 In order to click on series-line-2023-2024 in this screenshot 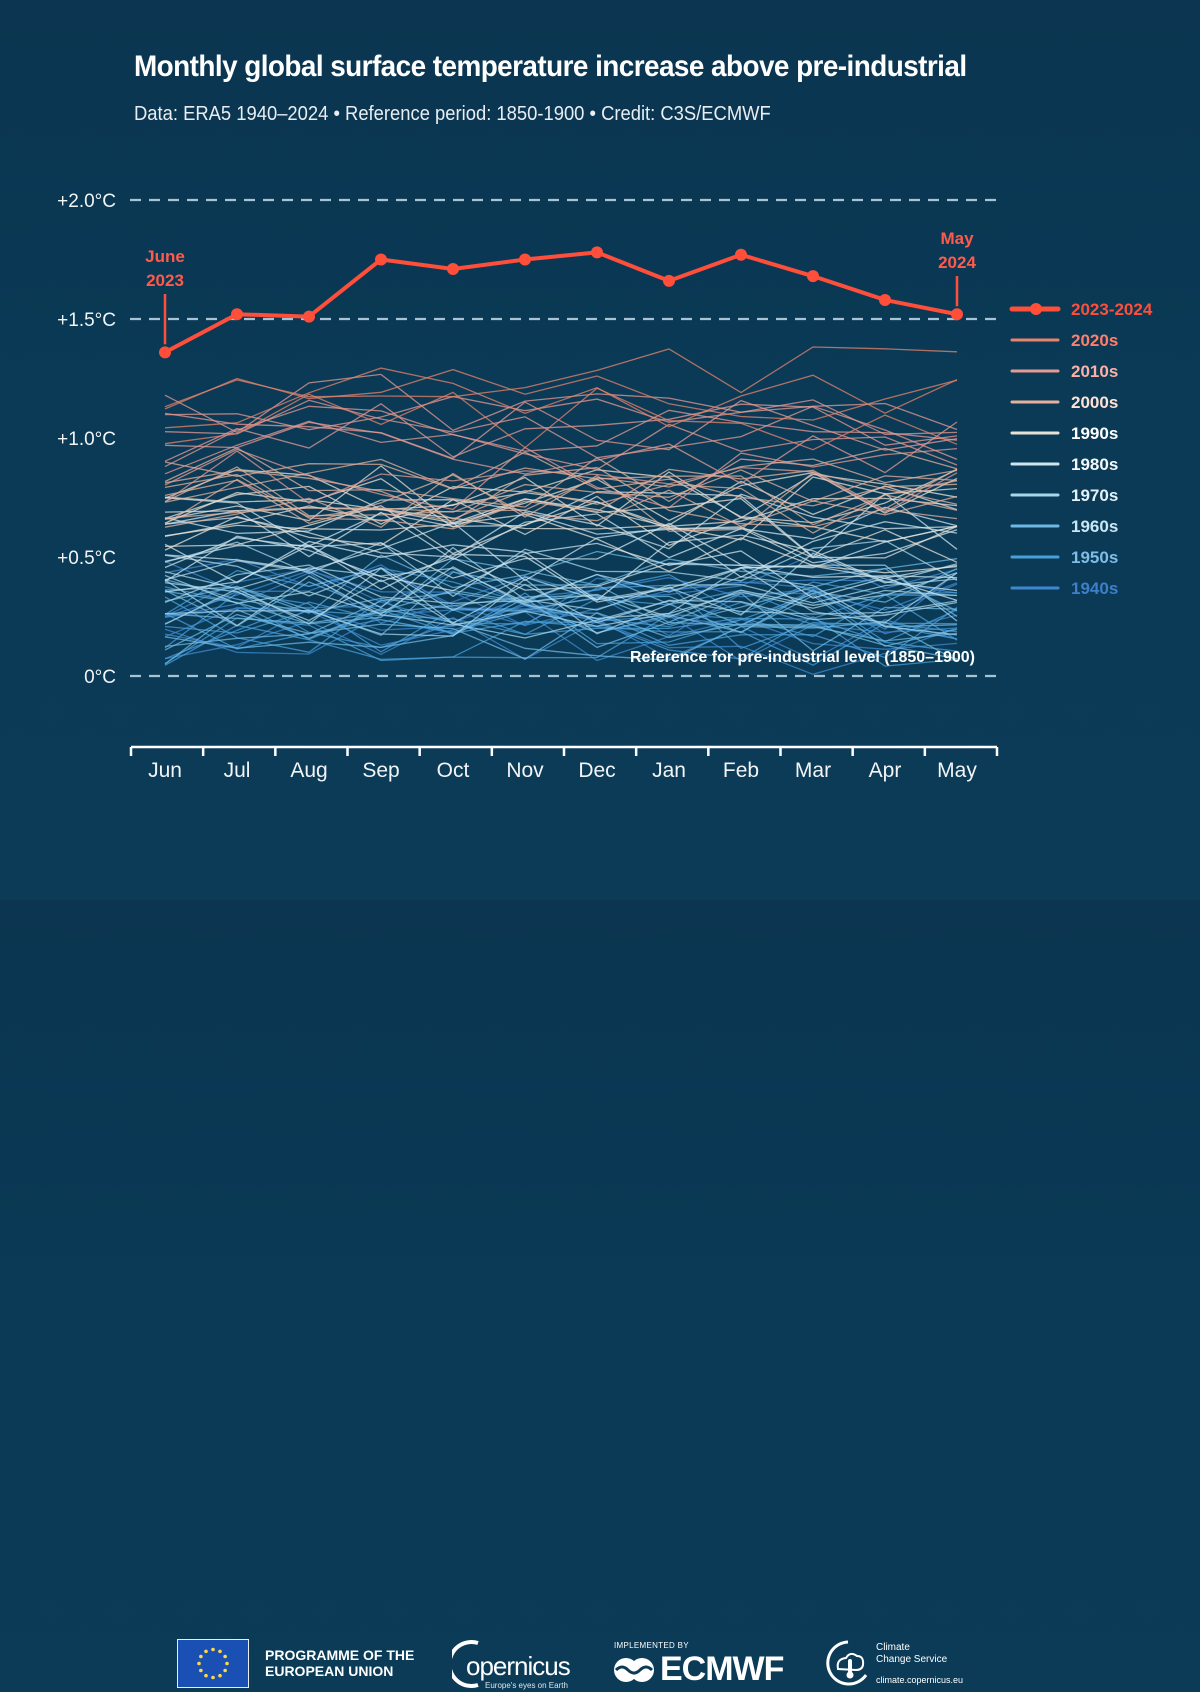, I will do `click(561, 302)`.